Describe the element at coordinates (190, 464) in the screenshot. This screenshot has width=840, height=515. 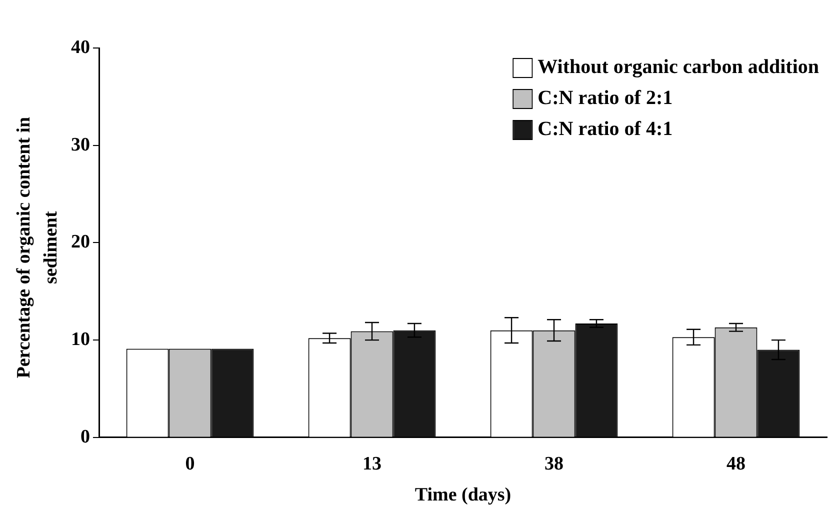
I see `x-tick-label: 0` at that location.